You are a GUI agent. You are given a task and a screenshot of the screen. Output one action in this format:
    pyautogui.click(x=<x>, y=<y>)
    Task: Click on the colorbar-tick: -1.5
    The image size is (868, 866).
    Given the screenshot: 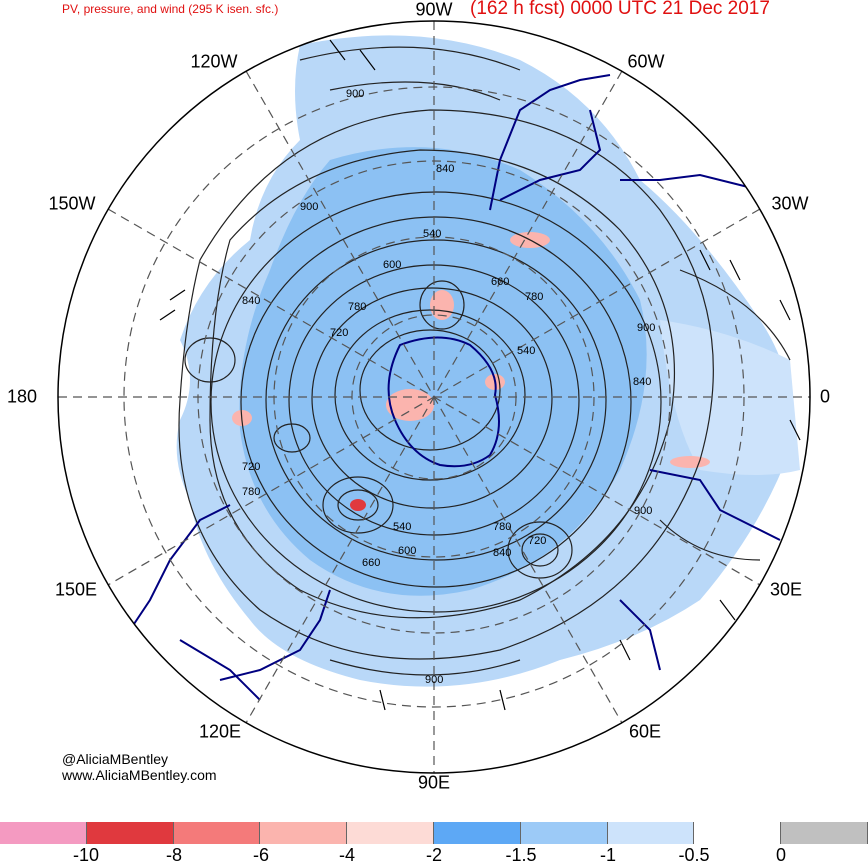 What is the action you would take?
    pyautogui.click(x=521, y=855)
    